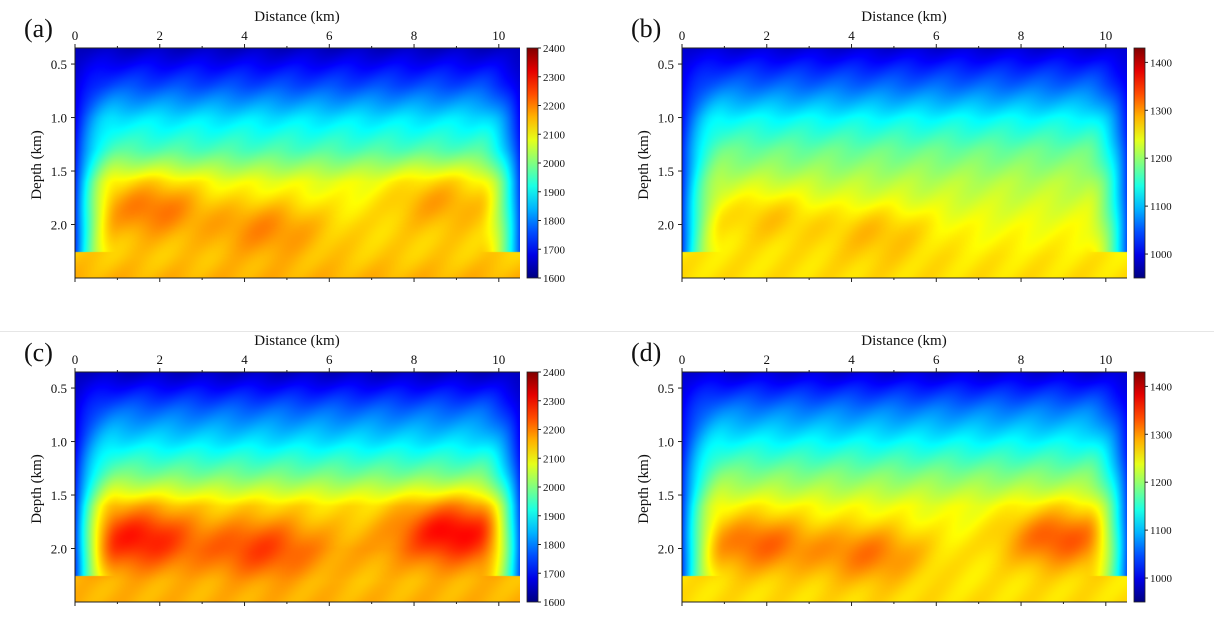 The width and height of the screenshot is (1214, 642). What do you see at coordinates (646, 28) in the screenshot?
I see `panel-label: (b)` at bounding box center [646, 28].